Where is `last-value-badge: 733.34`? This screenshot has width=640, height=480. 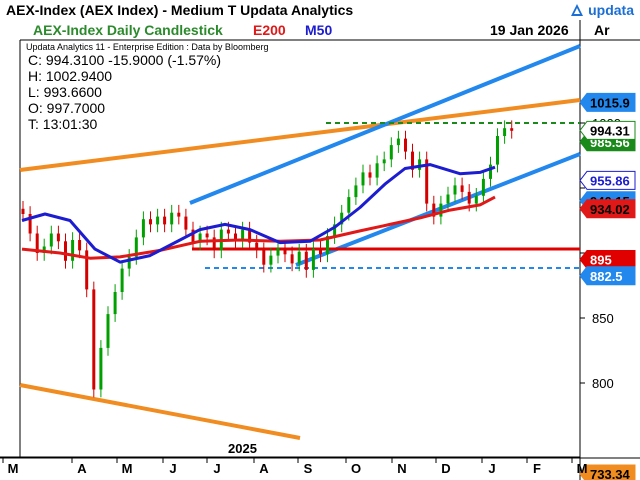 last-value-badge: 733.34 is located at coordinates (607, 472).